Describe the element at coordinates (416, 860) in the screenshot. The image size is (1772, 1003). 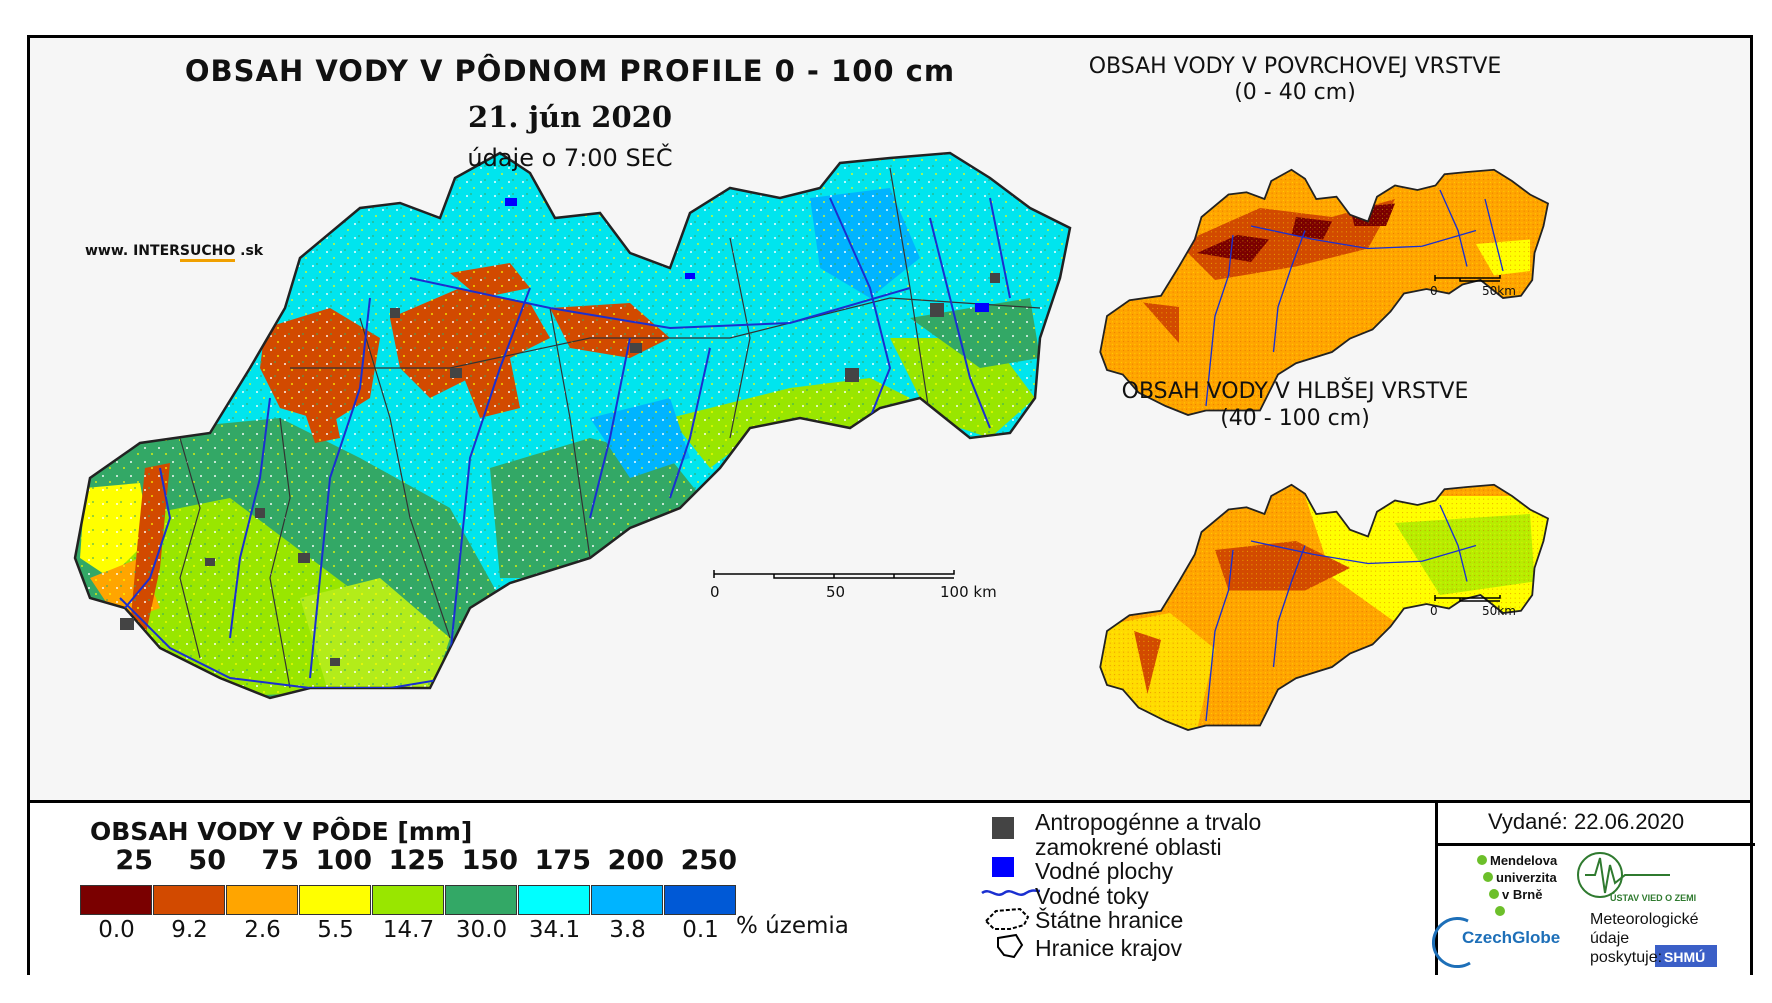
I see `legend-threshold: 125` at that location.